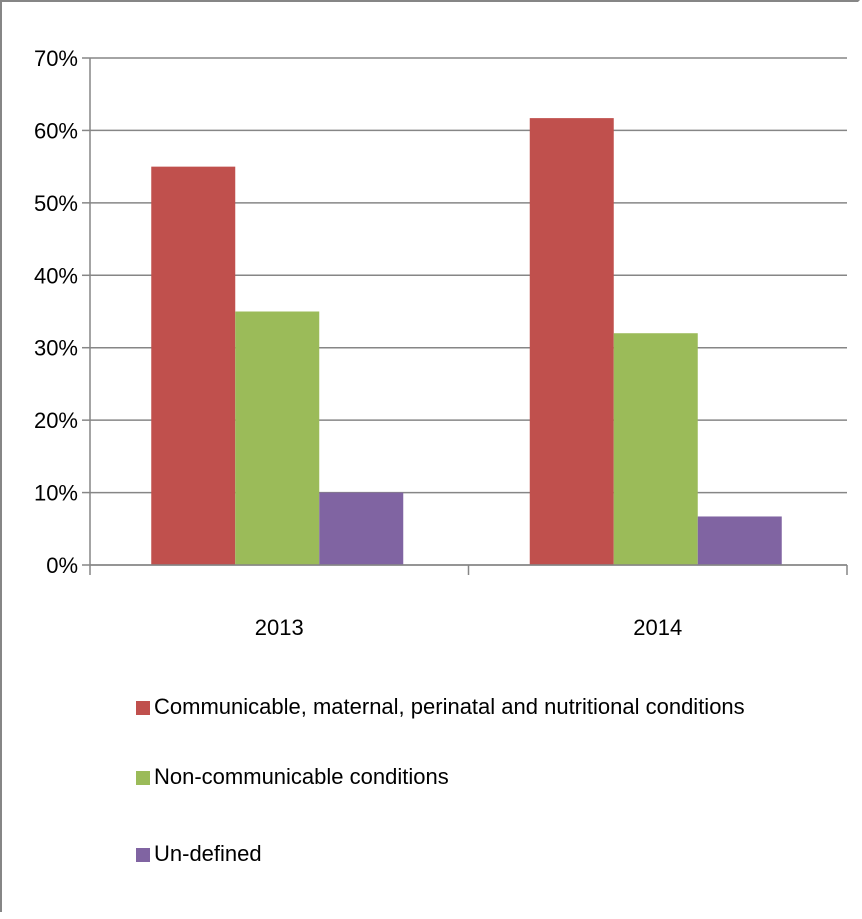 The height and width of the screenshot is (919, 862). Describe the element at coordinates (62, 565) in the screenshot. I see `y-tick-label: 0%` at that location.